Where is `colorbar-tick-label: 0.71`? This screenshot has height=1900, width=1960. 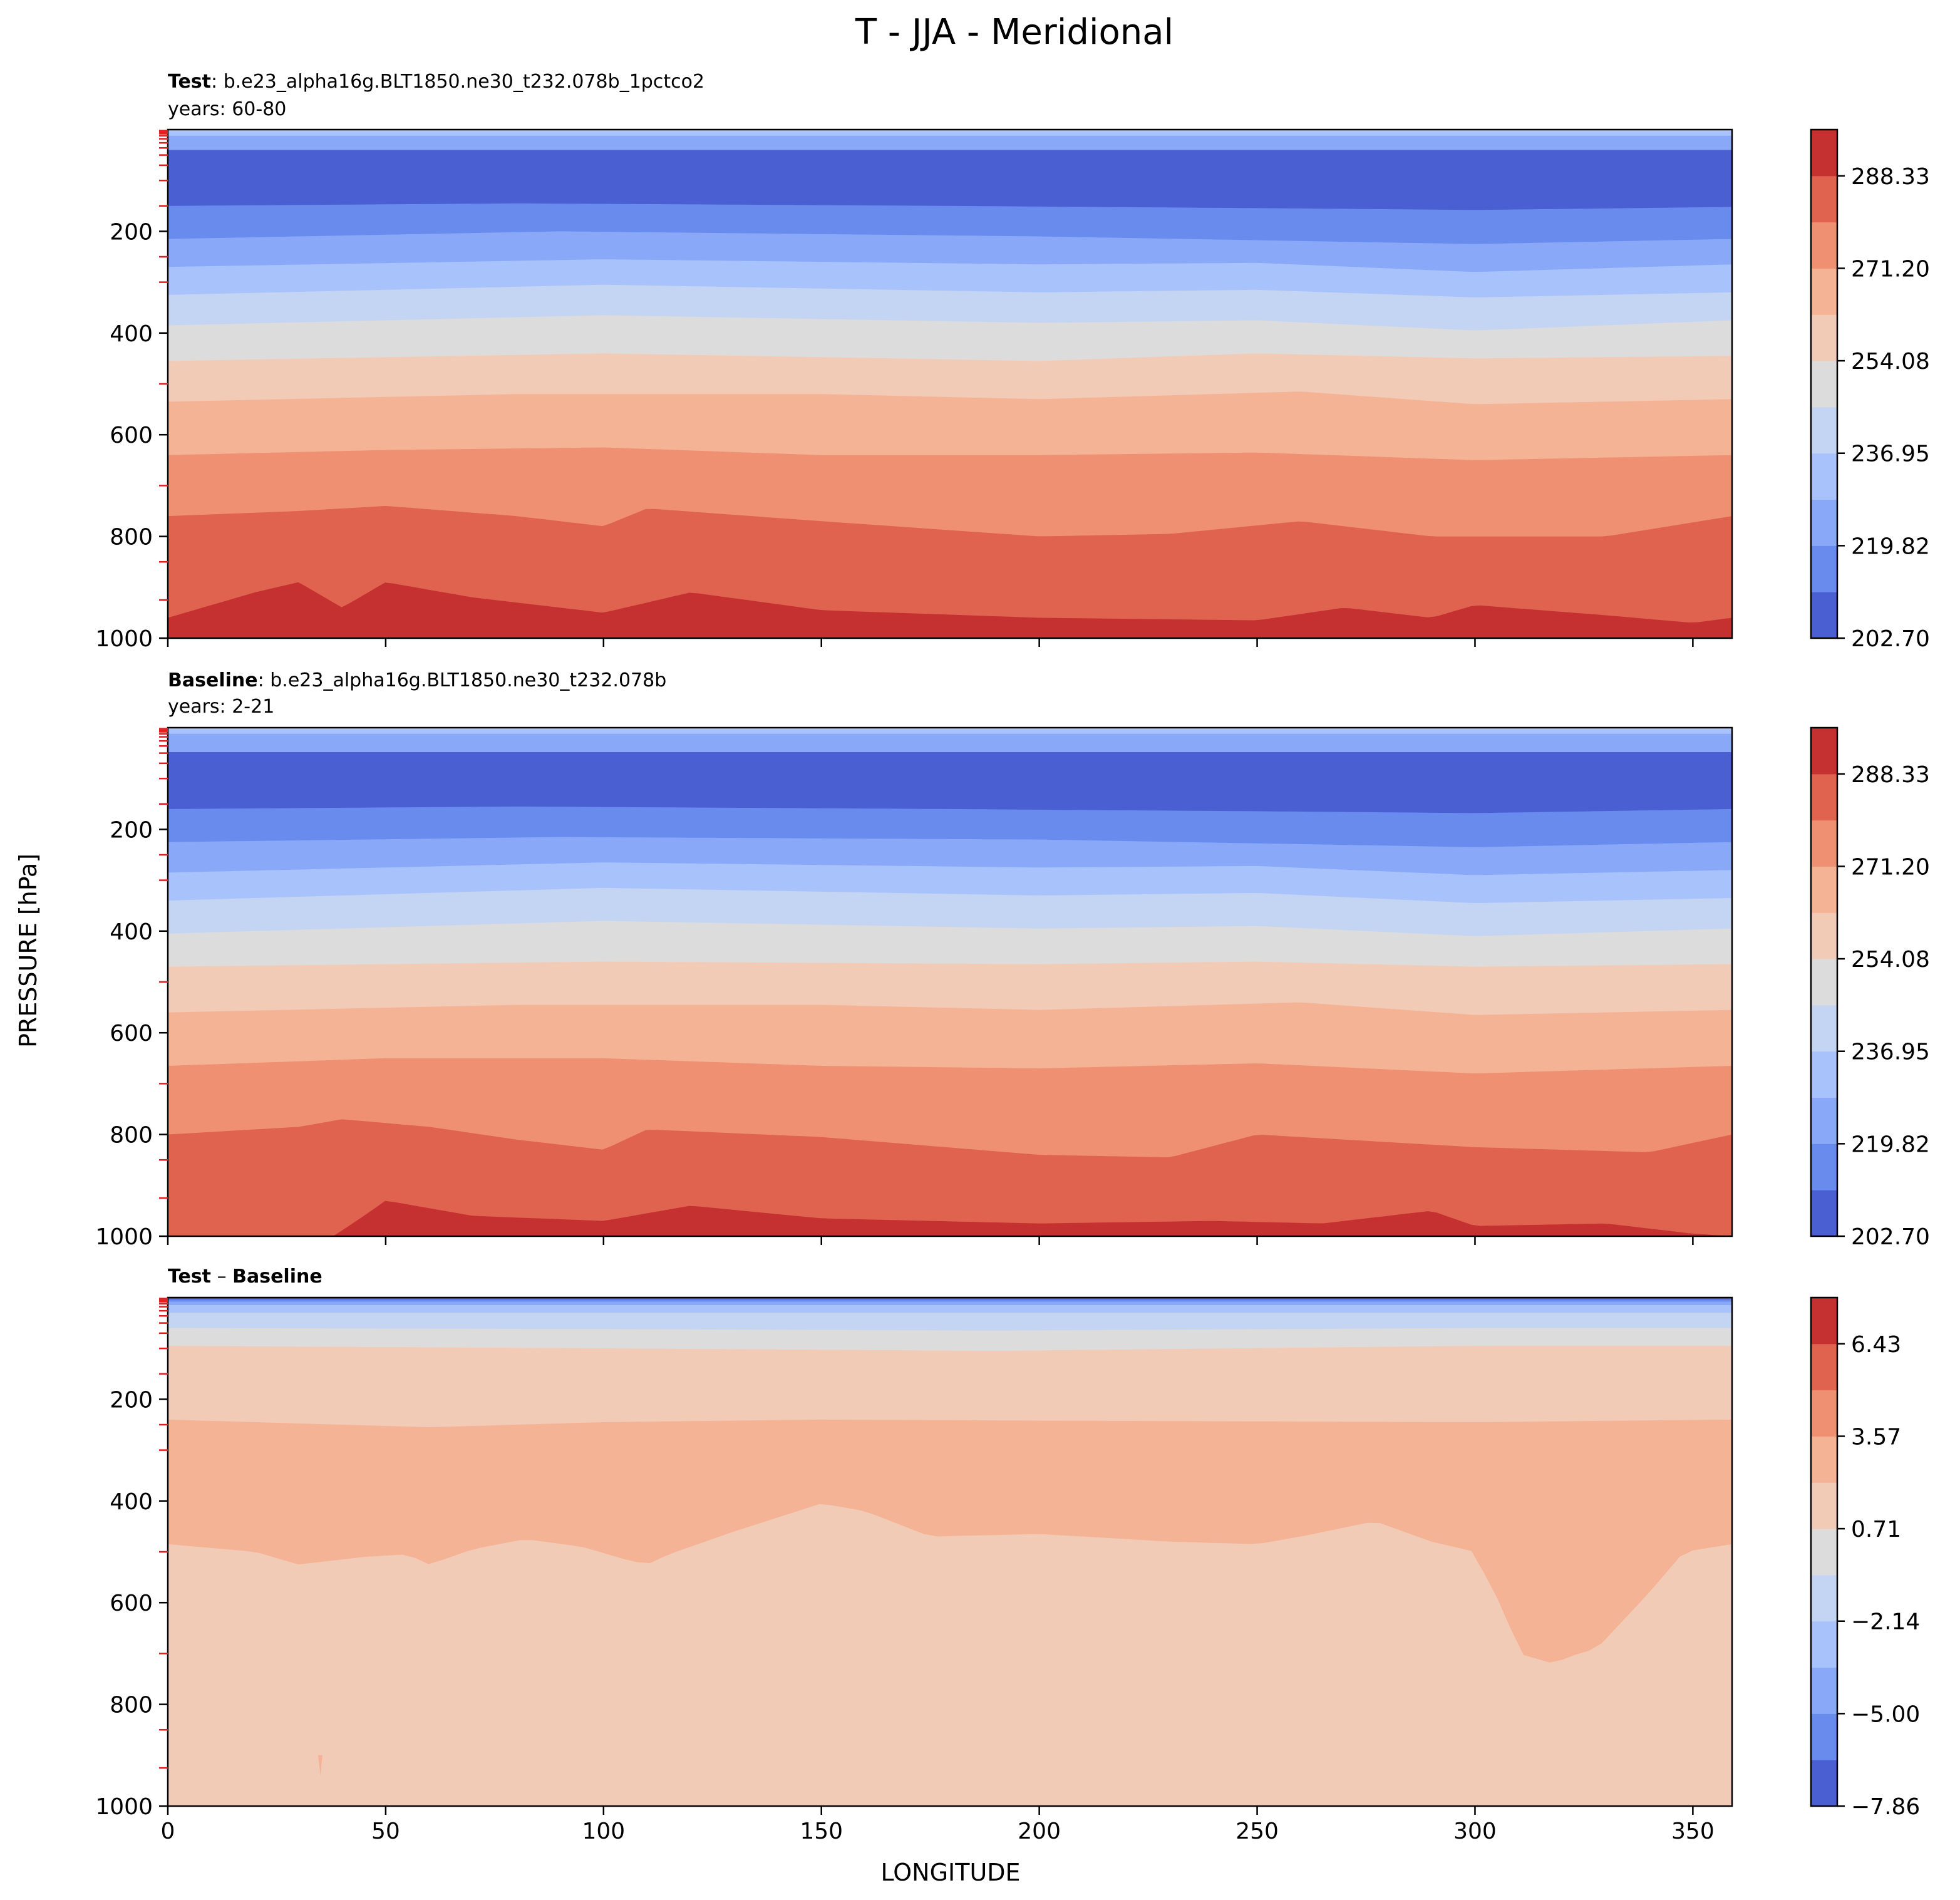 colorbar-tick-label: 0.71 is located at coordinates (1876, 1529).